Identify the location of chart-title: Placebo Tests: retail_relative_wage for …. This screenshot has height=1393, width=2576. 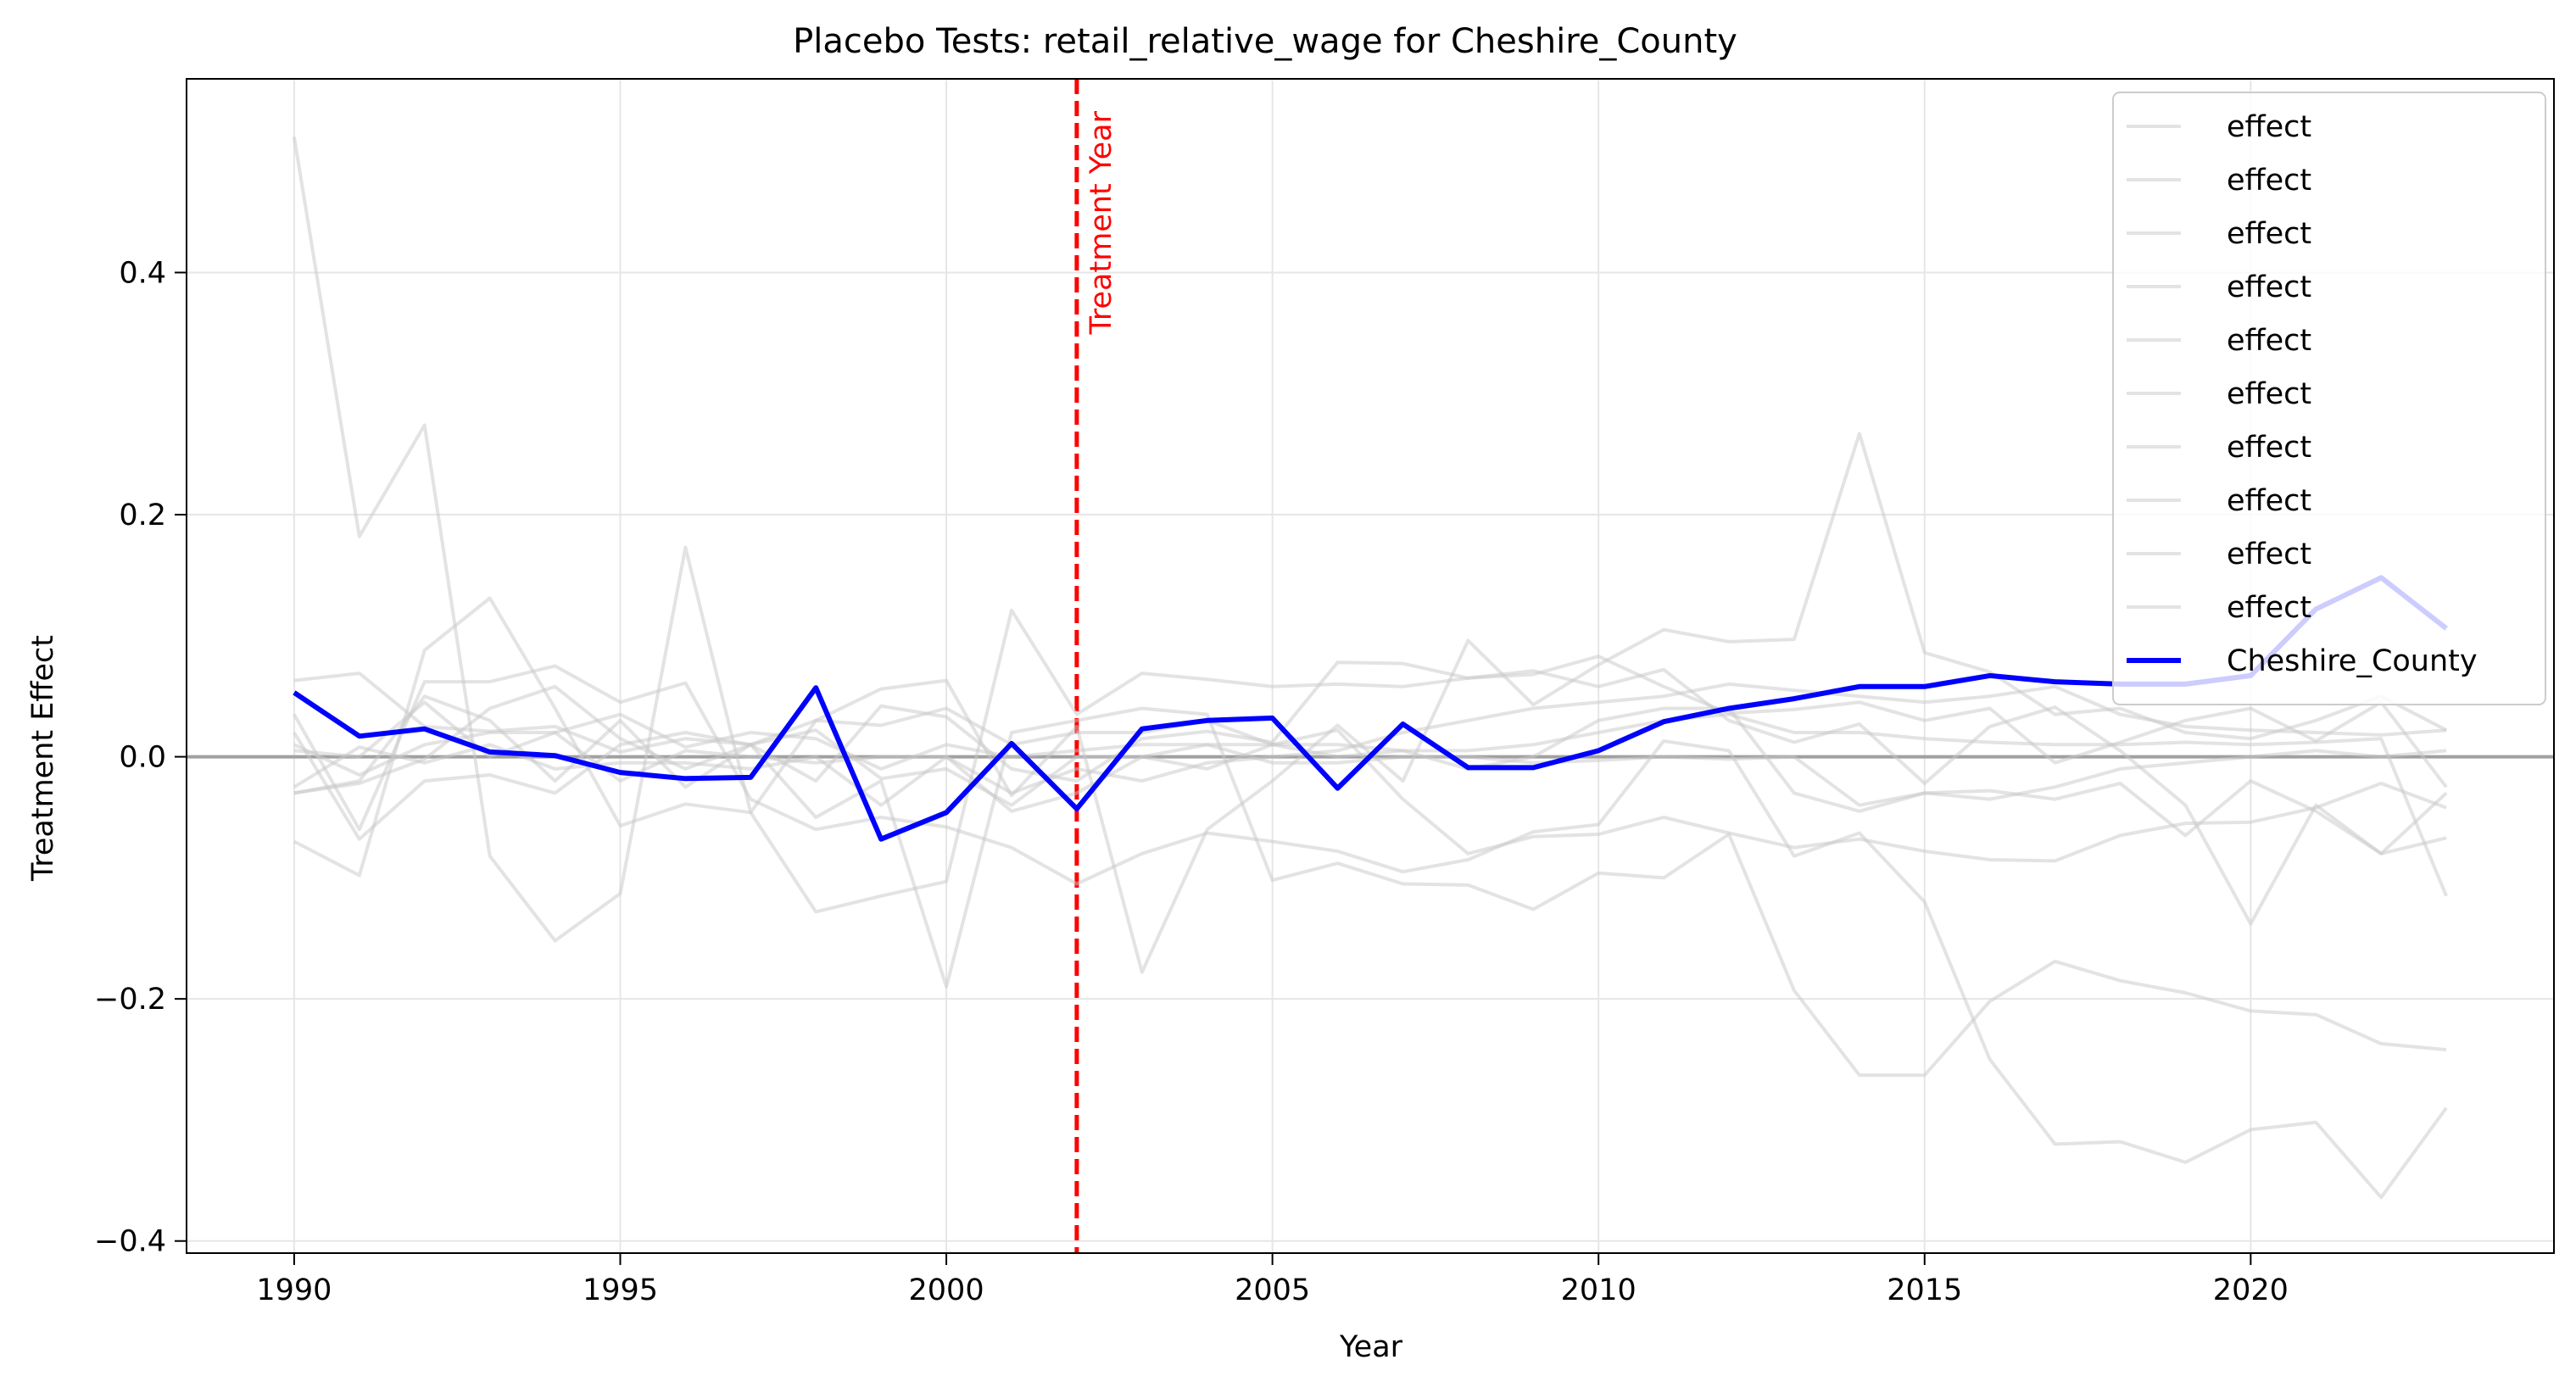
(1265, 41).